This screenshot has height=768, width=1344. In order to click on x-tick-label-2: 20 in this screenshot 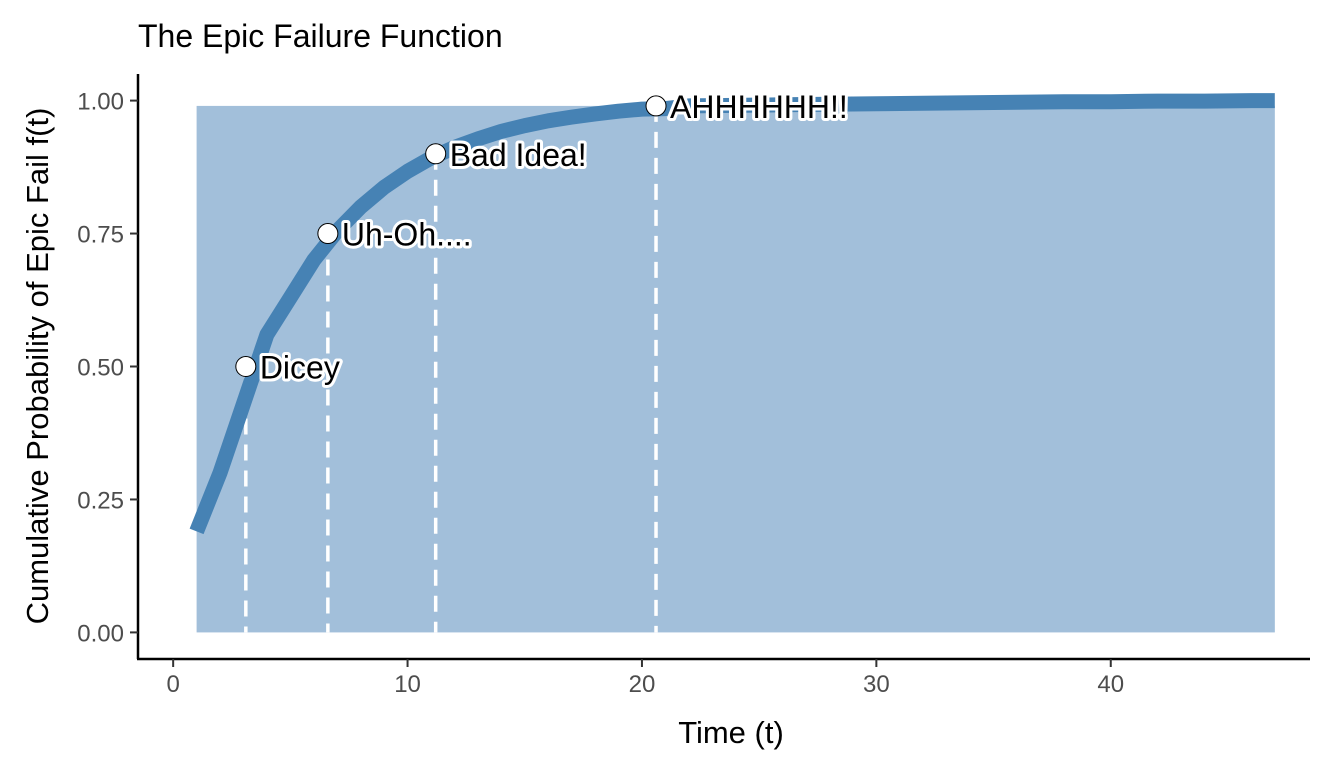, I will do `click(642, 684)`.